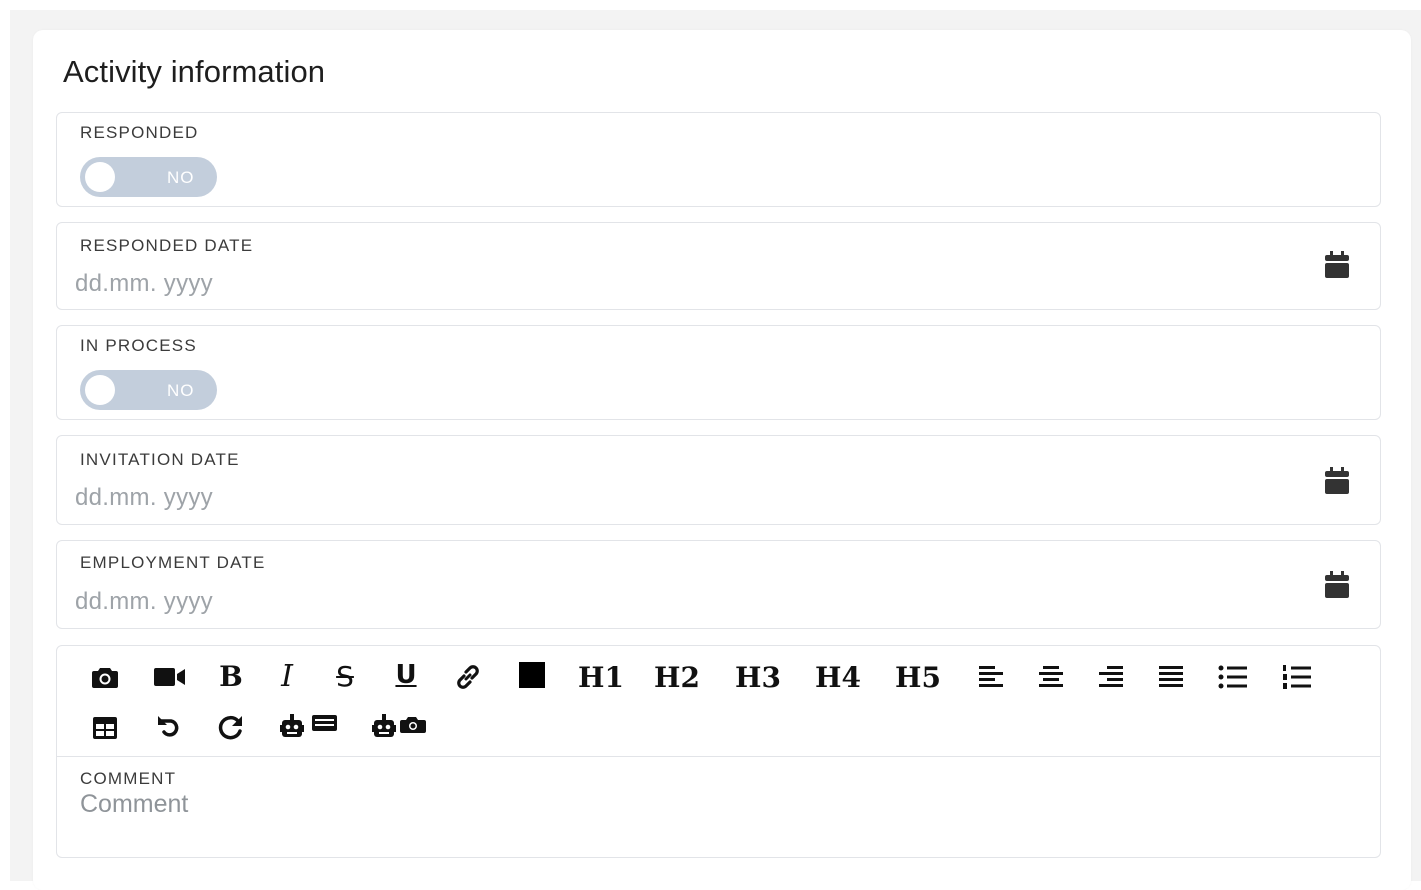 The height and width of the screenshot is (890, 1421). I want to click on in-process-field: IN PROCESS NO, so click(718, 372).